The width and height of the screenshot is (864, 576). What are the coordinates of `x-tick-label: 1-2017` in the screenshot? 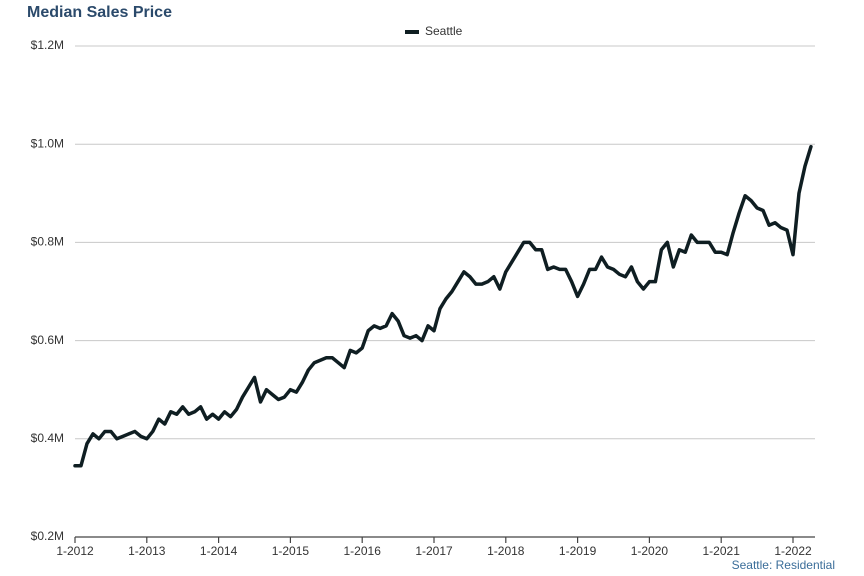 It's located at (434, 551).